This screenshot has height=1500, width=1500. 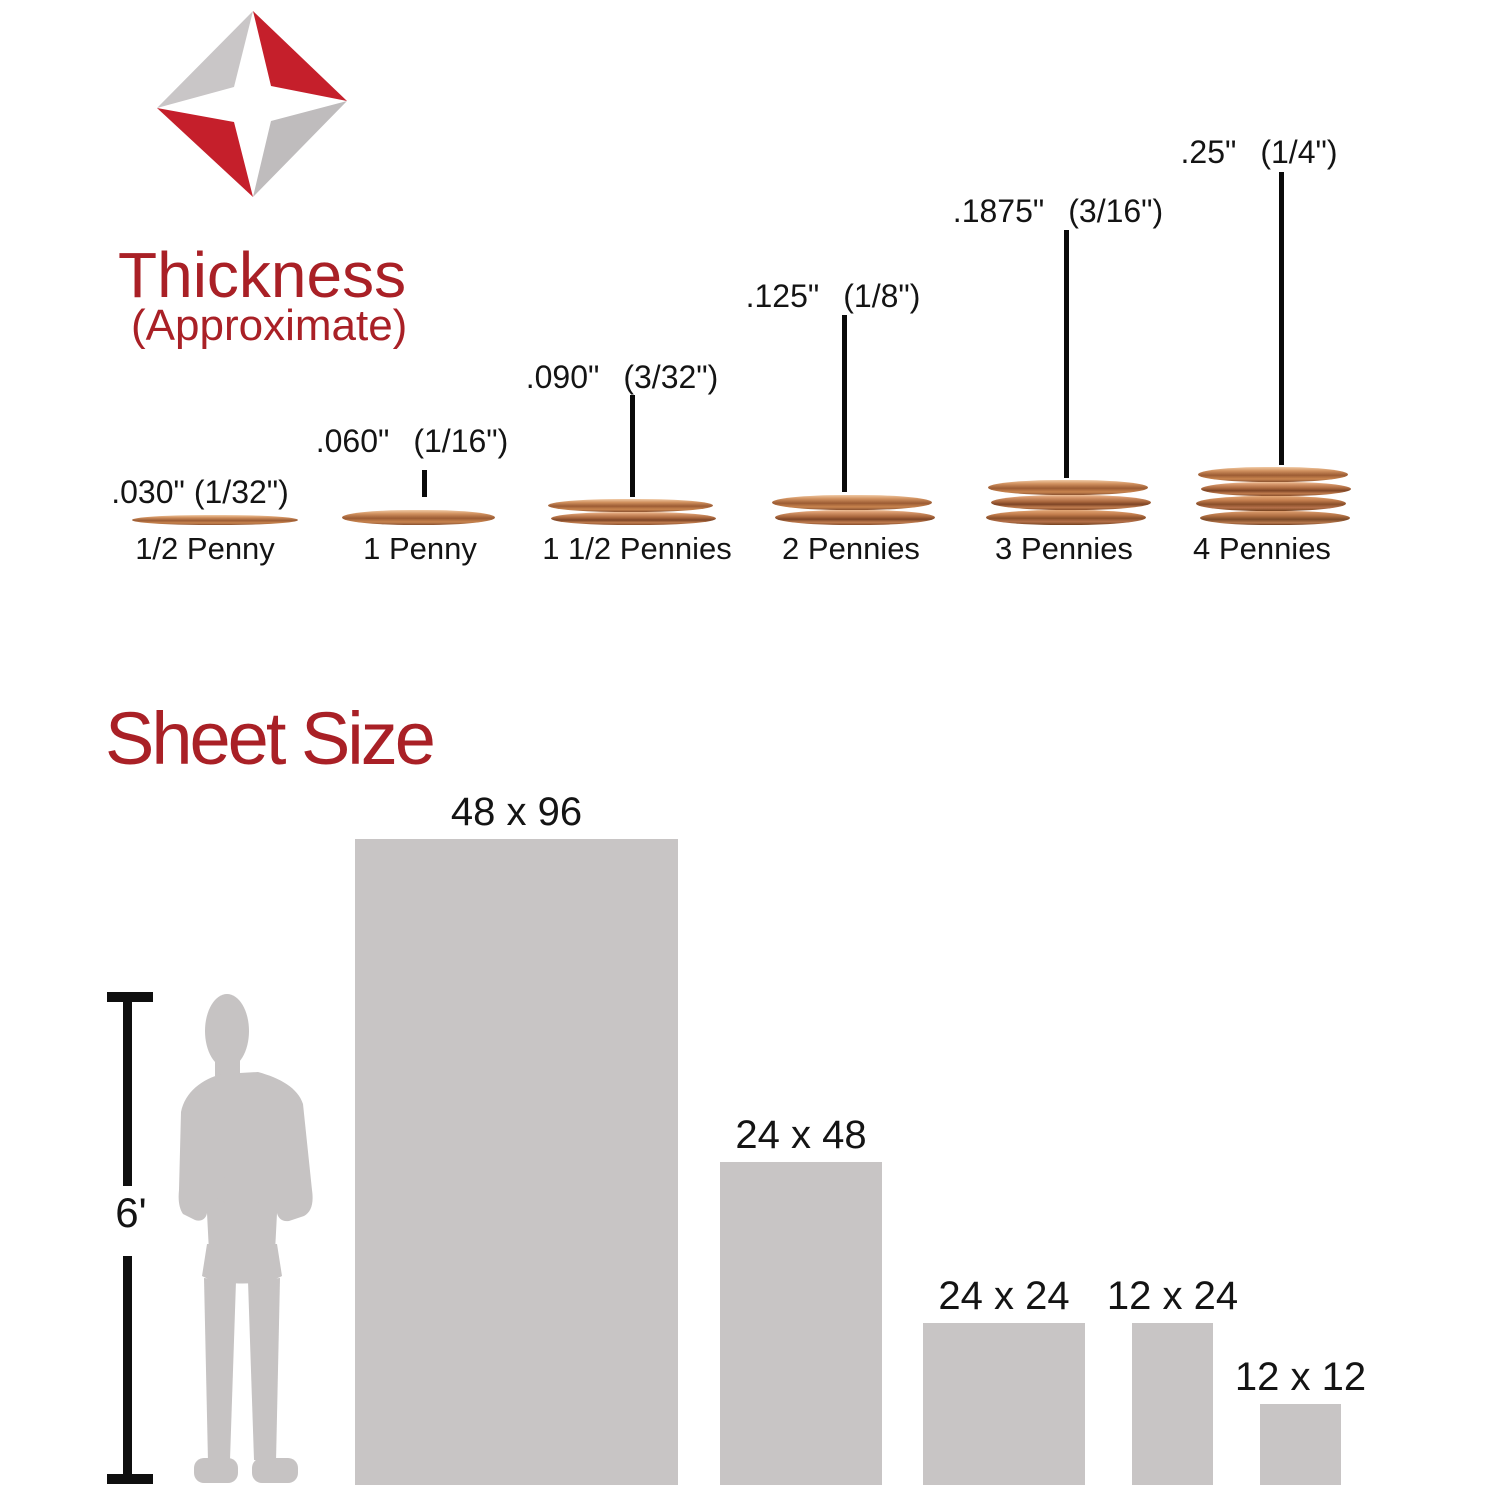 I want to click on diamond-star-logo-icon, so click(x=252, y=104).